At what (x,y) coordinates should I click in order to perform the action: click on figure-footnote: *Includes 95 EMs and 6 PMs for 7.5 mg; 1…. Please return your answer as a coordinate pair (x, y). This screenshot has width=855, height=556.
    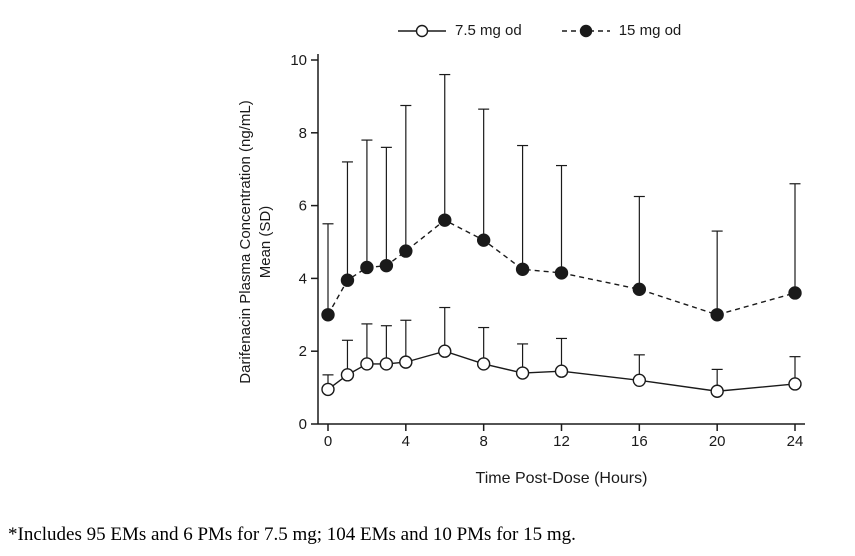
    Looking at the image, I should click on (292, 534).